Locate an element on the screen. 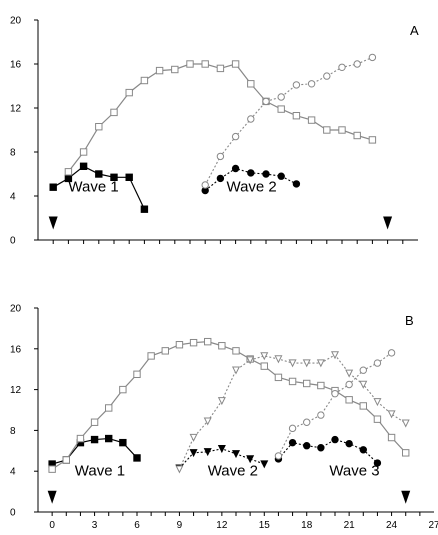 The width and height of the screenshot is (438, 535). y-tick-label: 16 is located at coordinates (16, 65).